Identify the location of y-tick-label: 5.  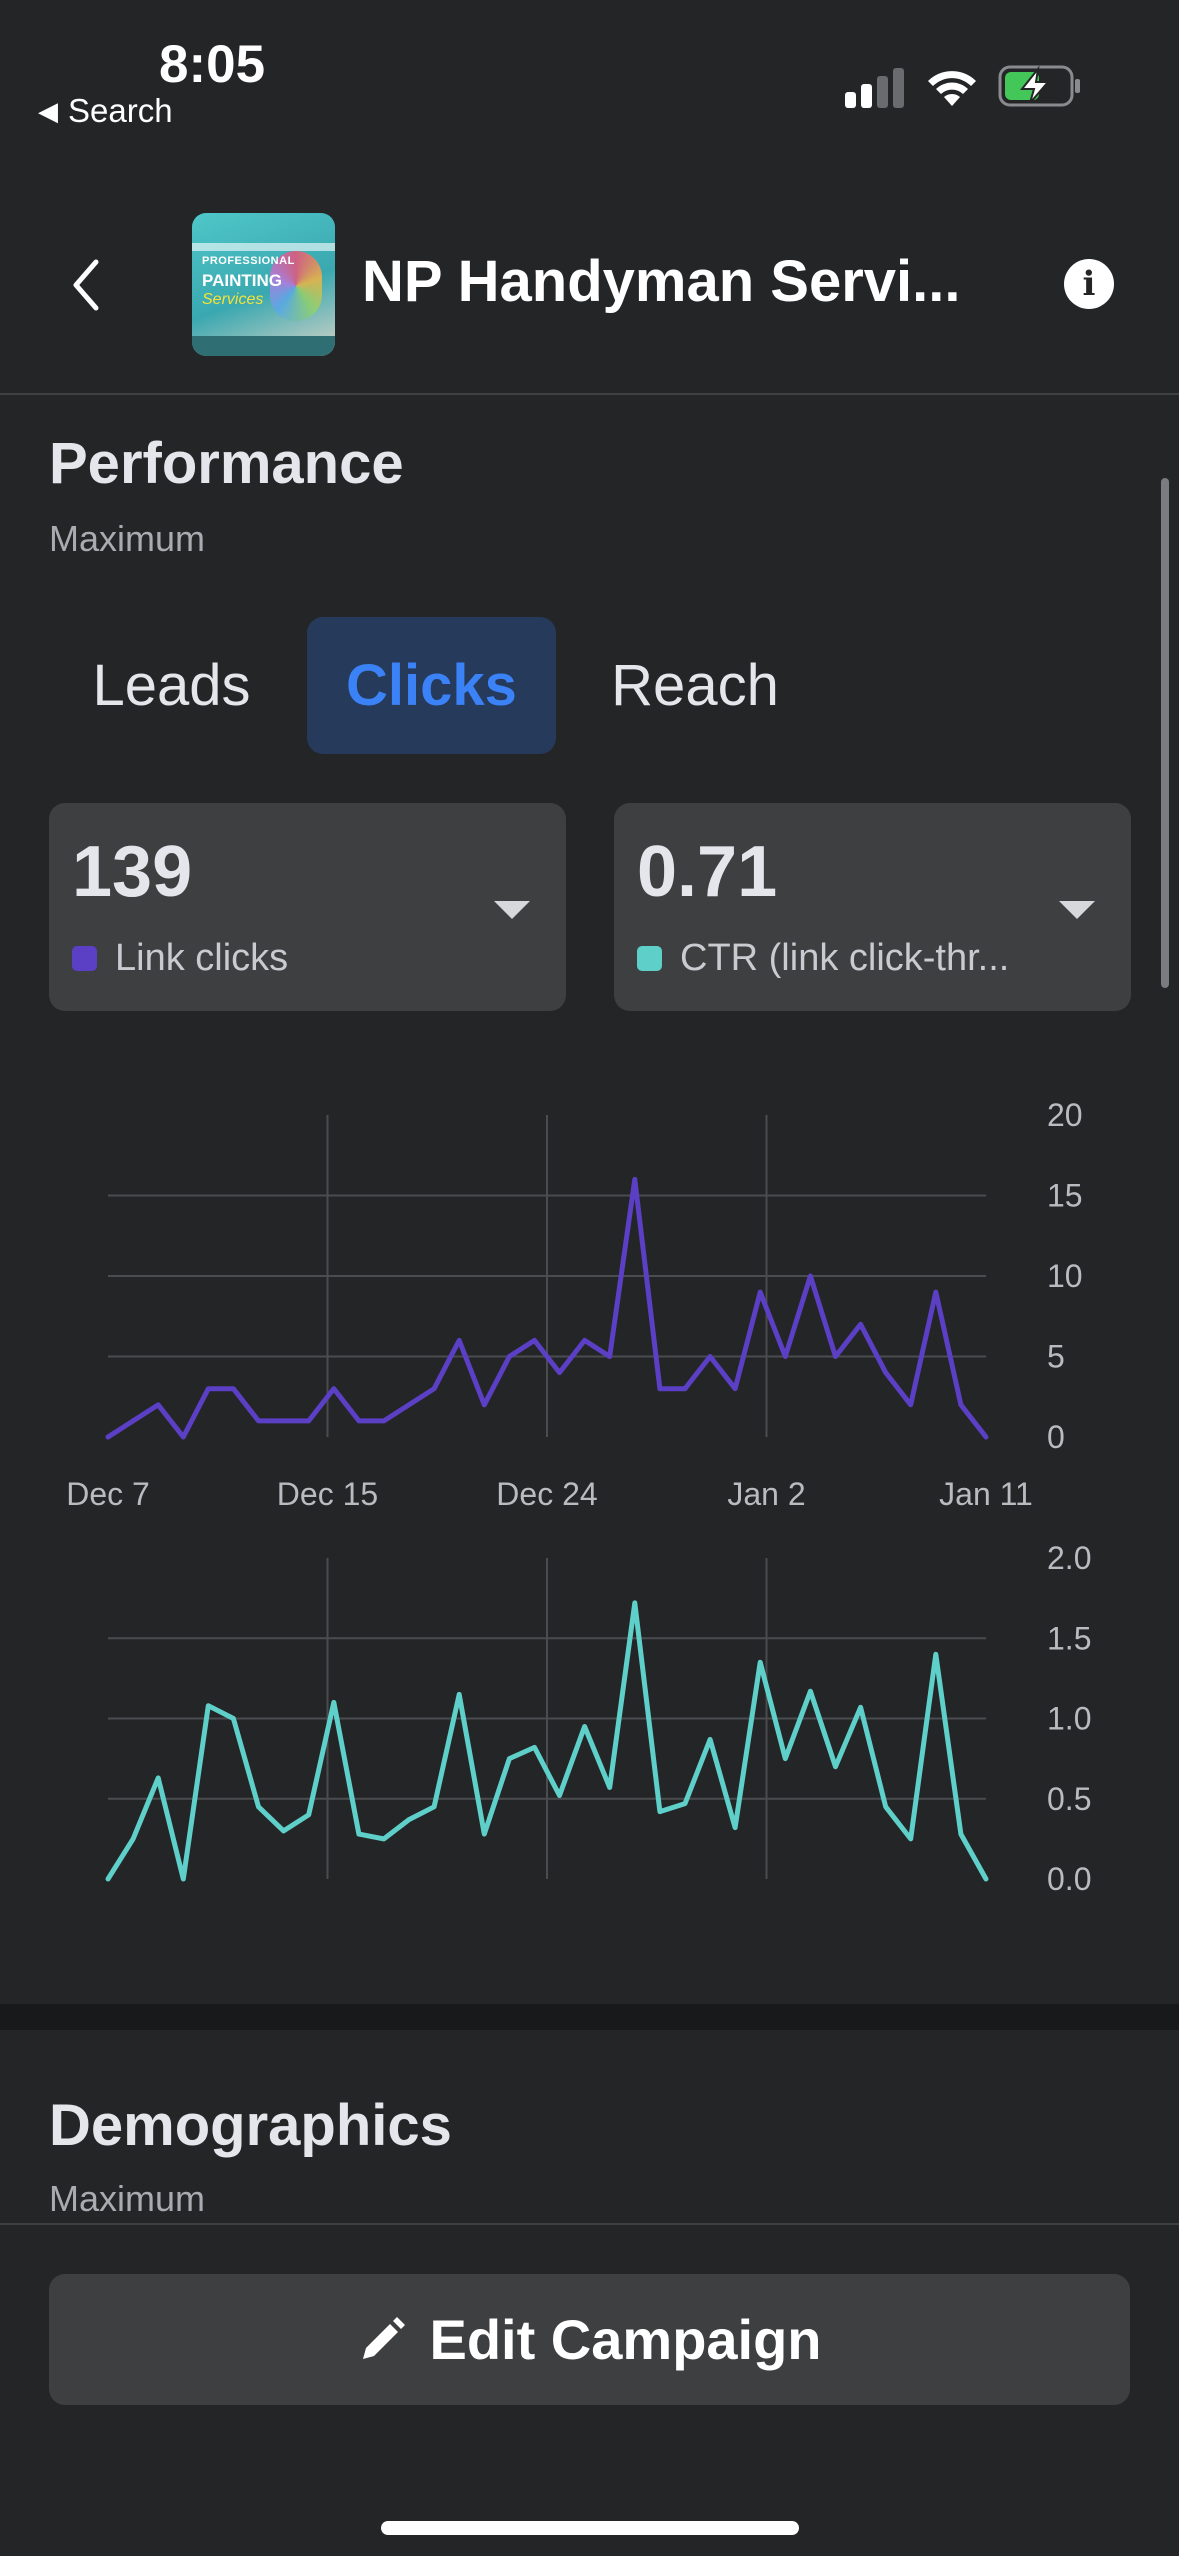
(1056, 1357).